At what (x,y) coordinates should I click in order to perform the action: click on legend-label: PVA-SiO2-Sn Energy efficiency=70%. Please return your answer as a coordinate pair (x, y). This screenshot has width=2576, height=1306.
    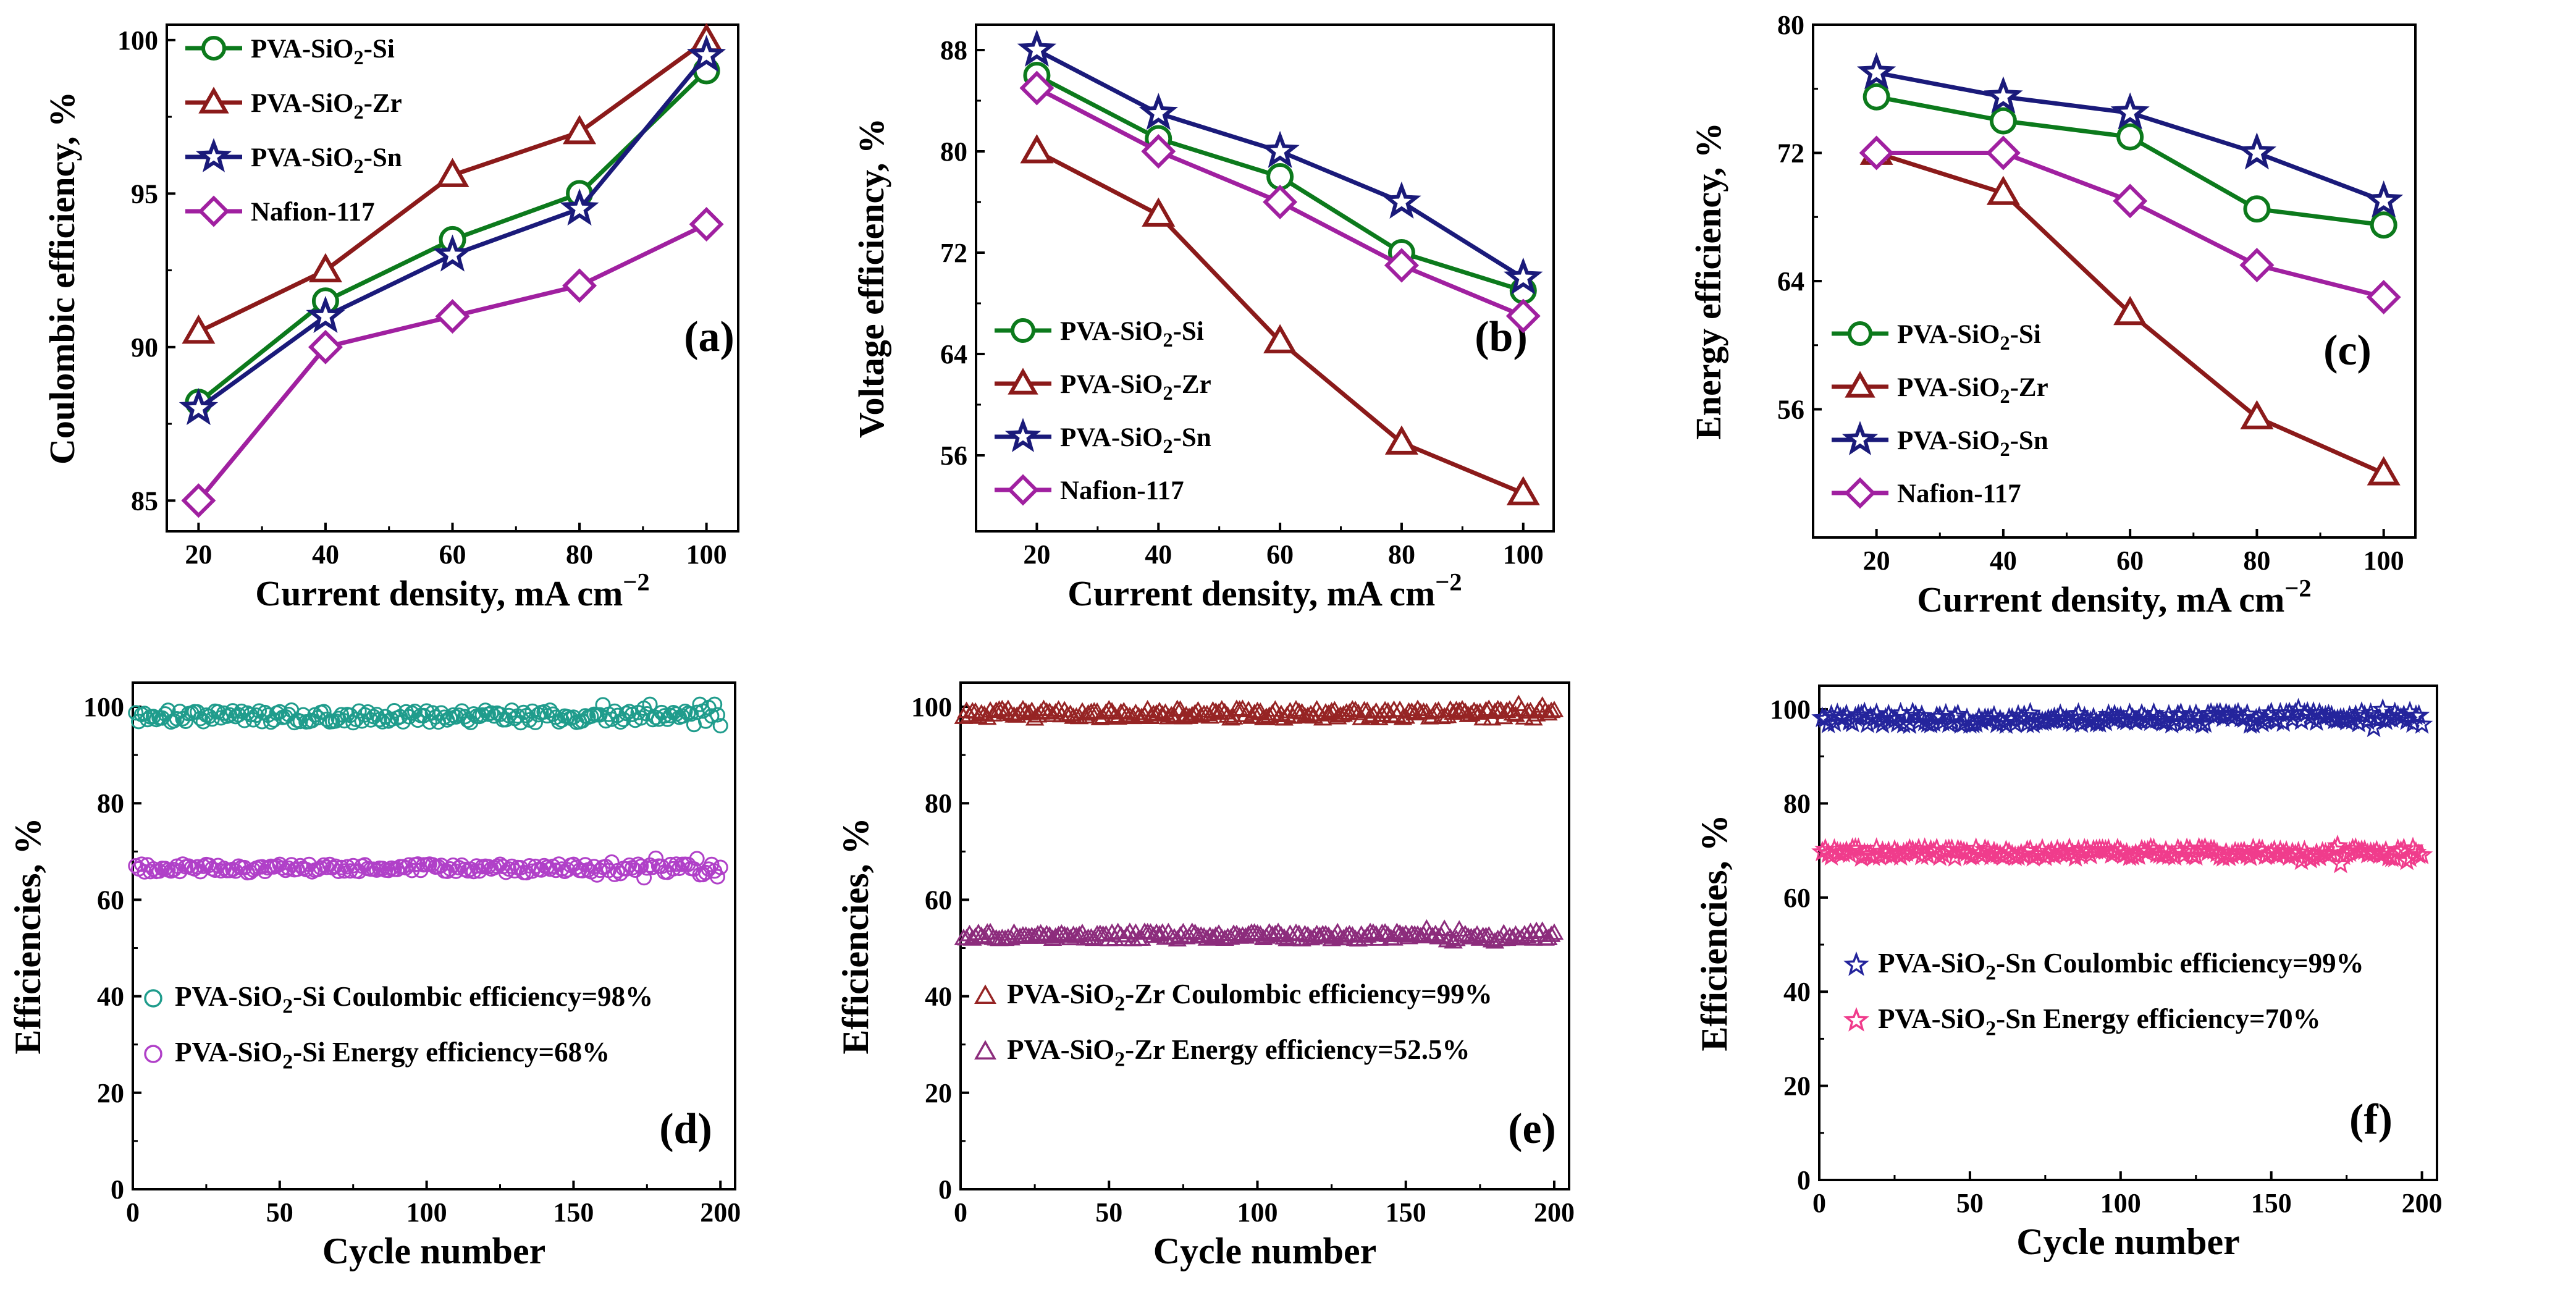
    Looking at the image, I should click on (2099, 1021).